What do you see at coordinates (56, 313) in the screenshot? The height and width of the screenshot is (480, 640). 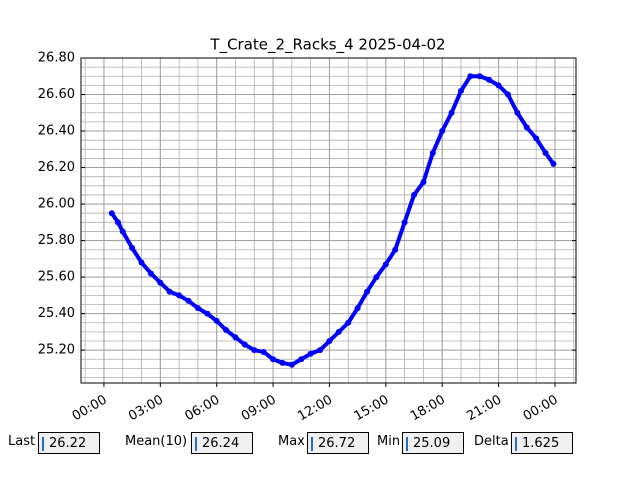 I see `y-tick-label: 25.40` at bounding box center [56, 313].